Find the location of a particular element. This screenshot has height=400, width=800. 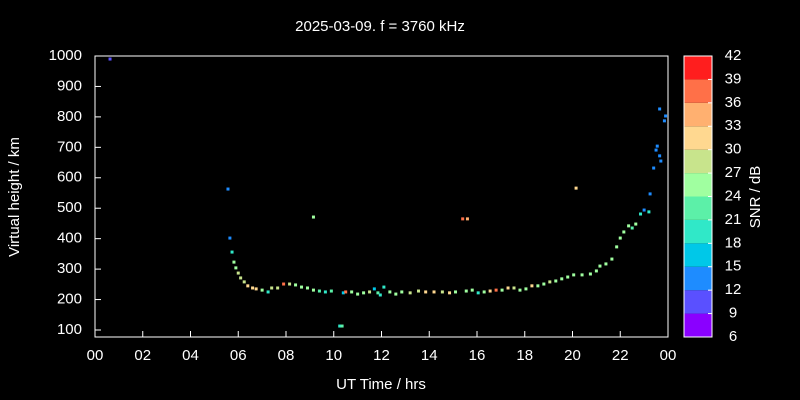

x-tick-label: 12 is located at coordinates (381, 355).